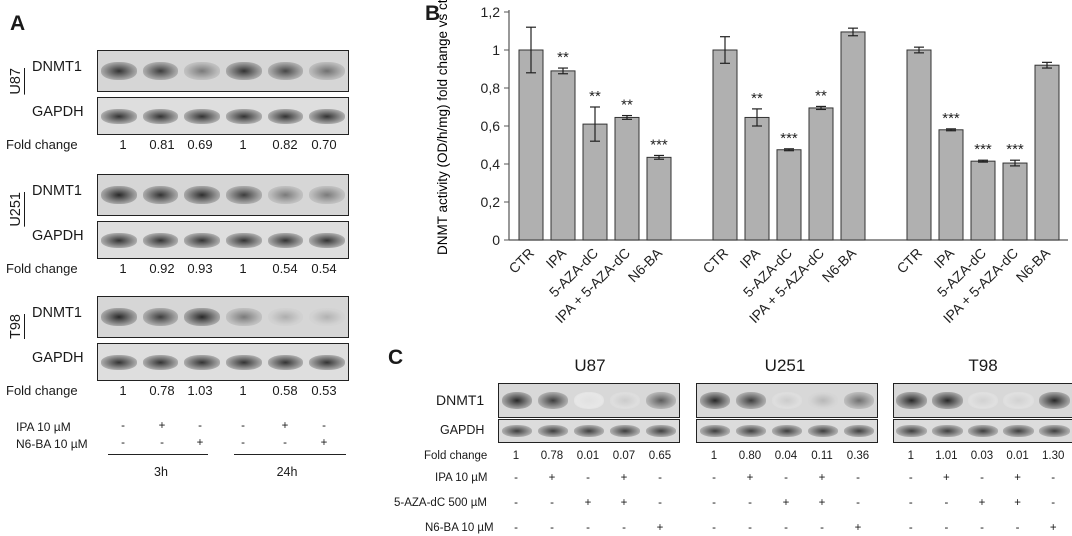  I want to click on y-tick-label: 1, so click(496, 50).